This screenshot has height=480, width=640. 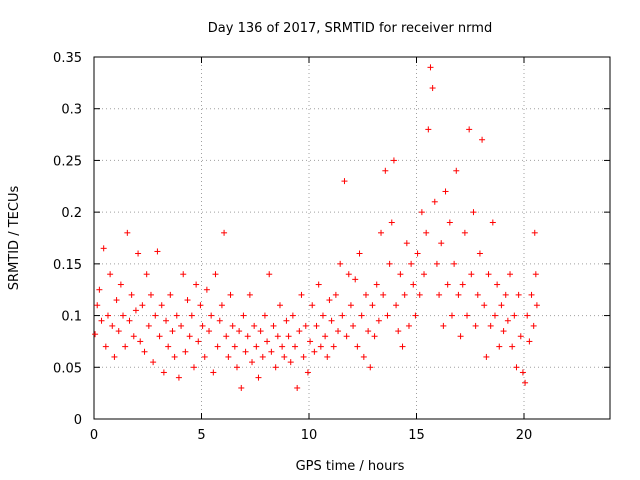 I want to click on x-tick-label: 15, so click(x=416, y=435).